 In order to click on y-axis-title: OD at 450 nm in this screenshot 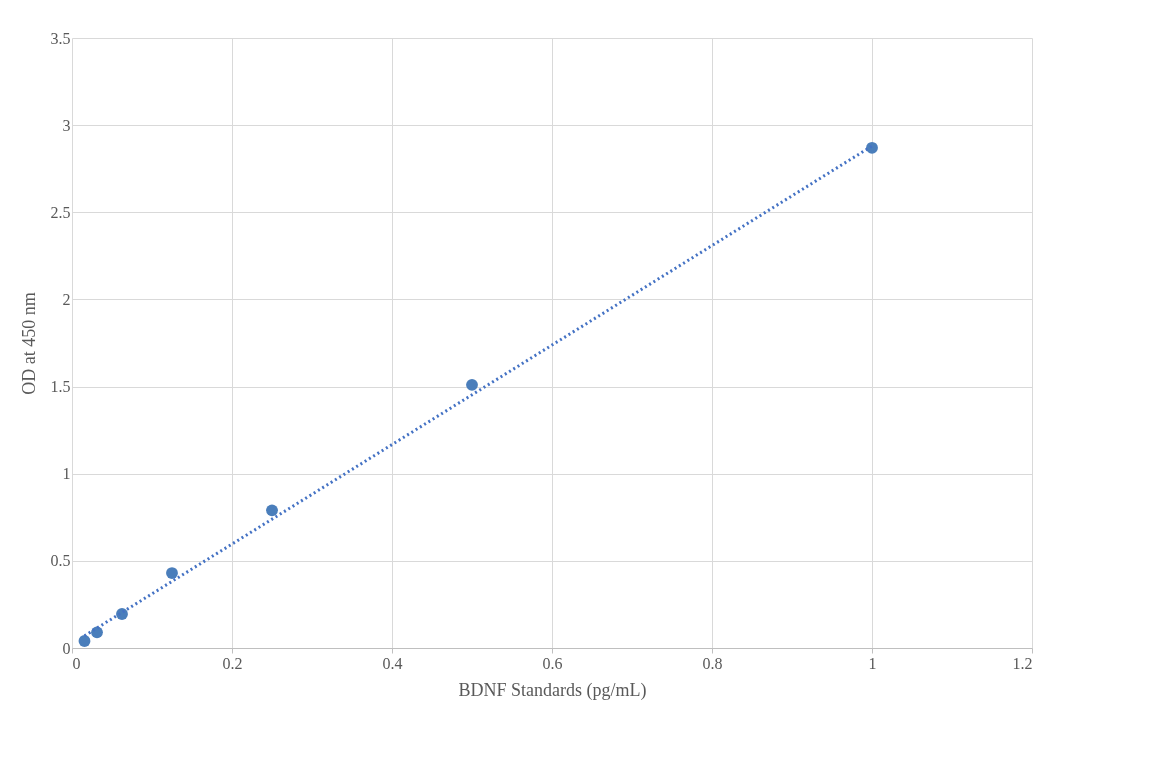, I will do `click(28, 343)`.